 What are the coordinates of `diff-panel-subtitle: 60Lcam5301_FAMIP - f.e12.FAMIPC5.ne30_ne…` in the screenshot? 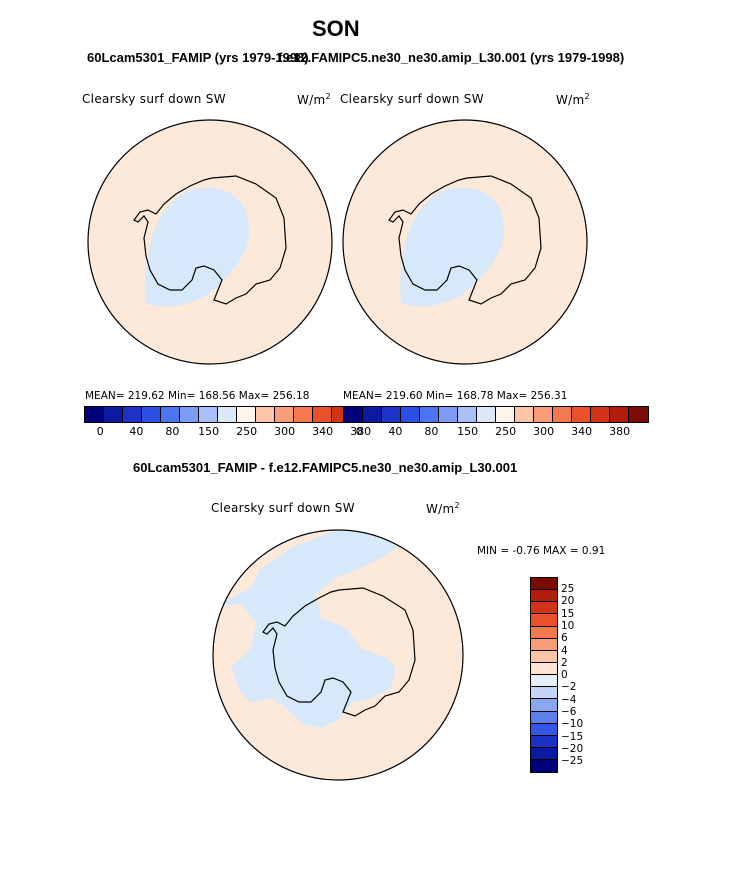 It's located at (325, 467).